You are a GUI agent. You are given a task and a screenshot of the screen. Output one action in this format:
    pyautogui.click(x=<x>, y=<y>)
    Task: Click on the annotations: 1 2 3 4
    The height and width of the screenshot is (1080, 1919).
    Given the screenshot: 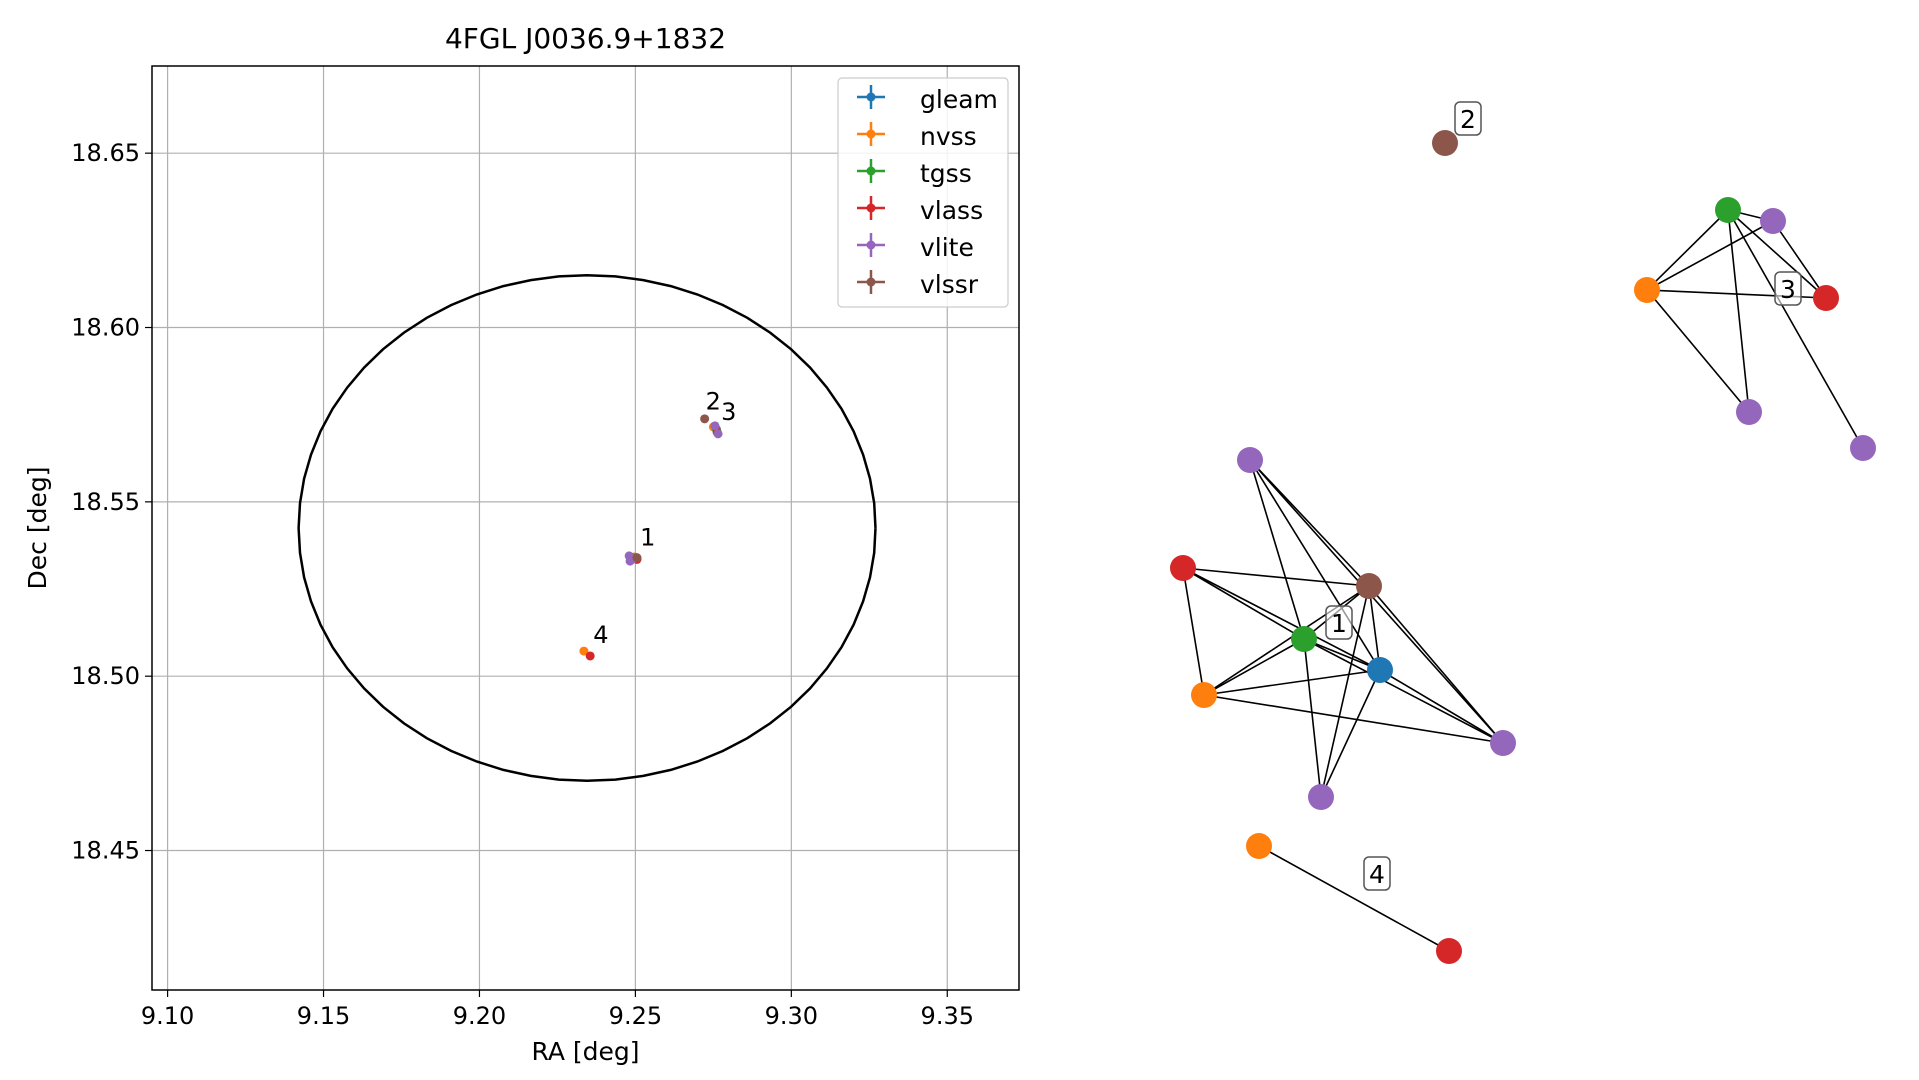 What is the action you would take?
    pyautogui.click(x=664, y=518)
    